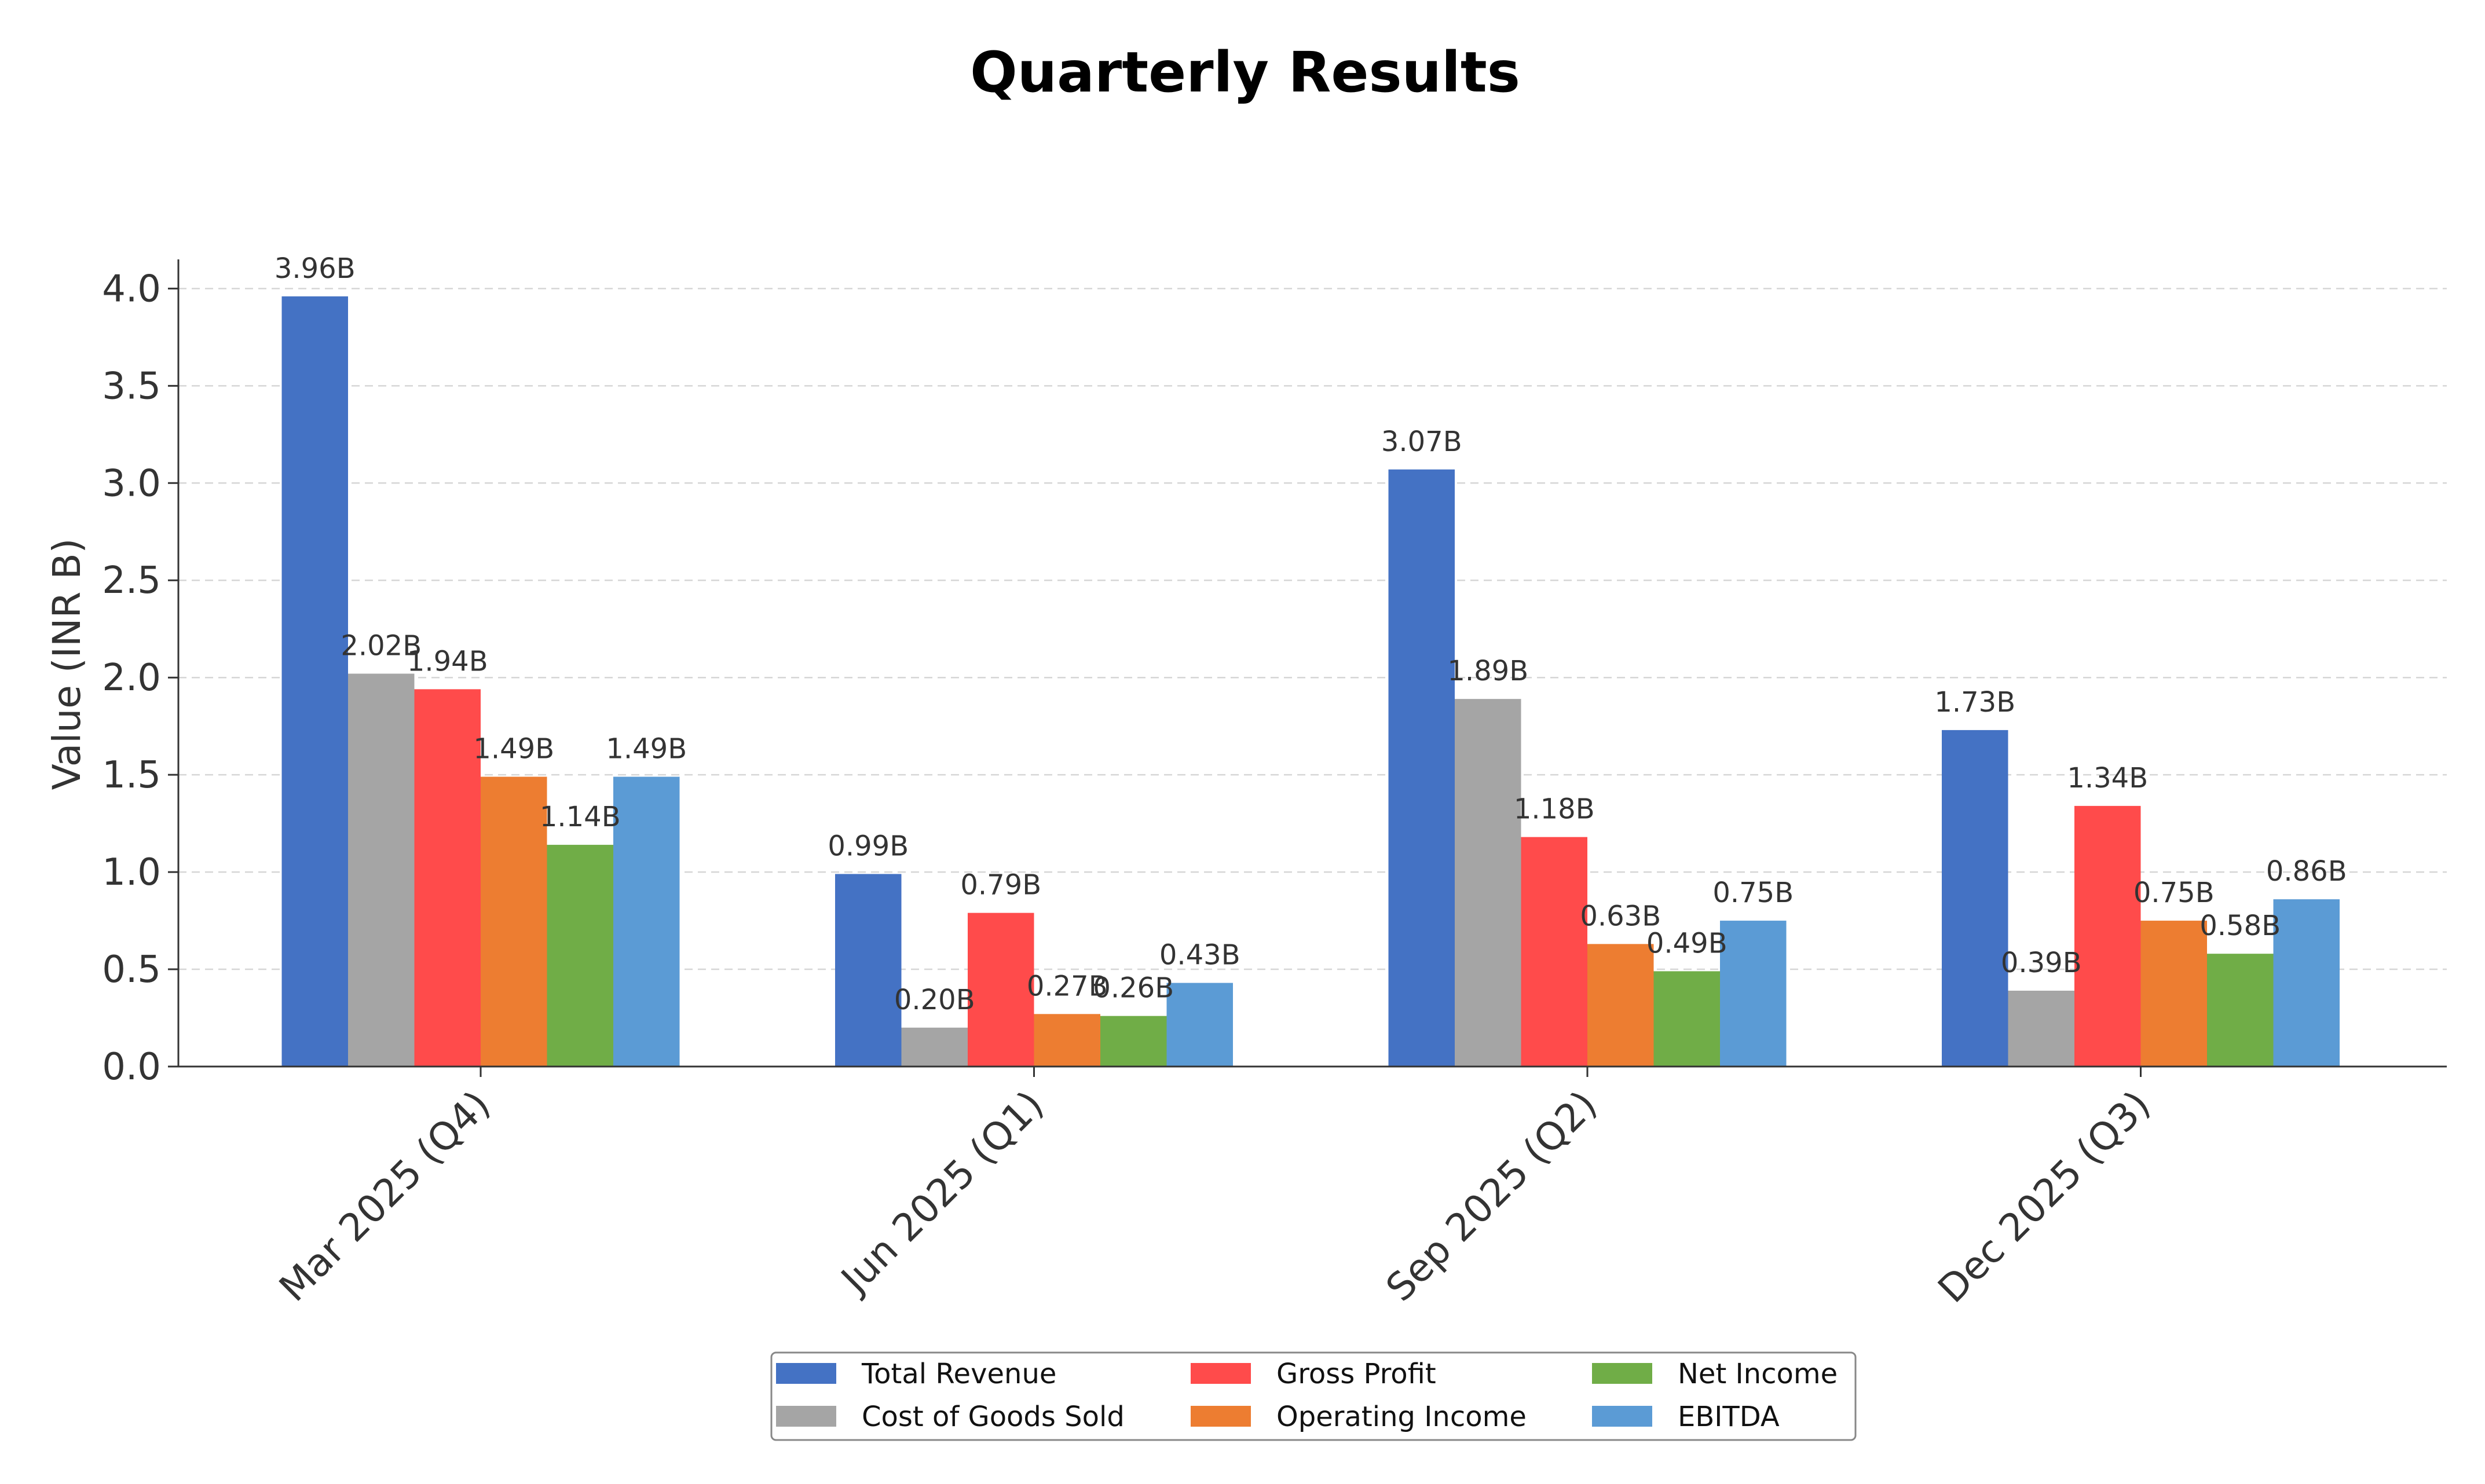 This screenshot has width=2485, height=1484. What do you see at coordinates (1687, 943) in the screenshot?
I see `data-label: 0.49B` at bounding box center [1687, 943].